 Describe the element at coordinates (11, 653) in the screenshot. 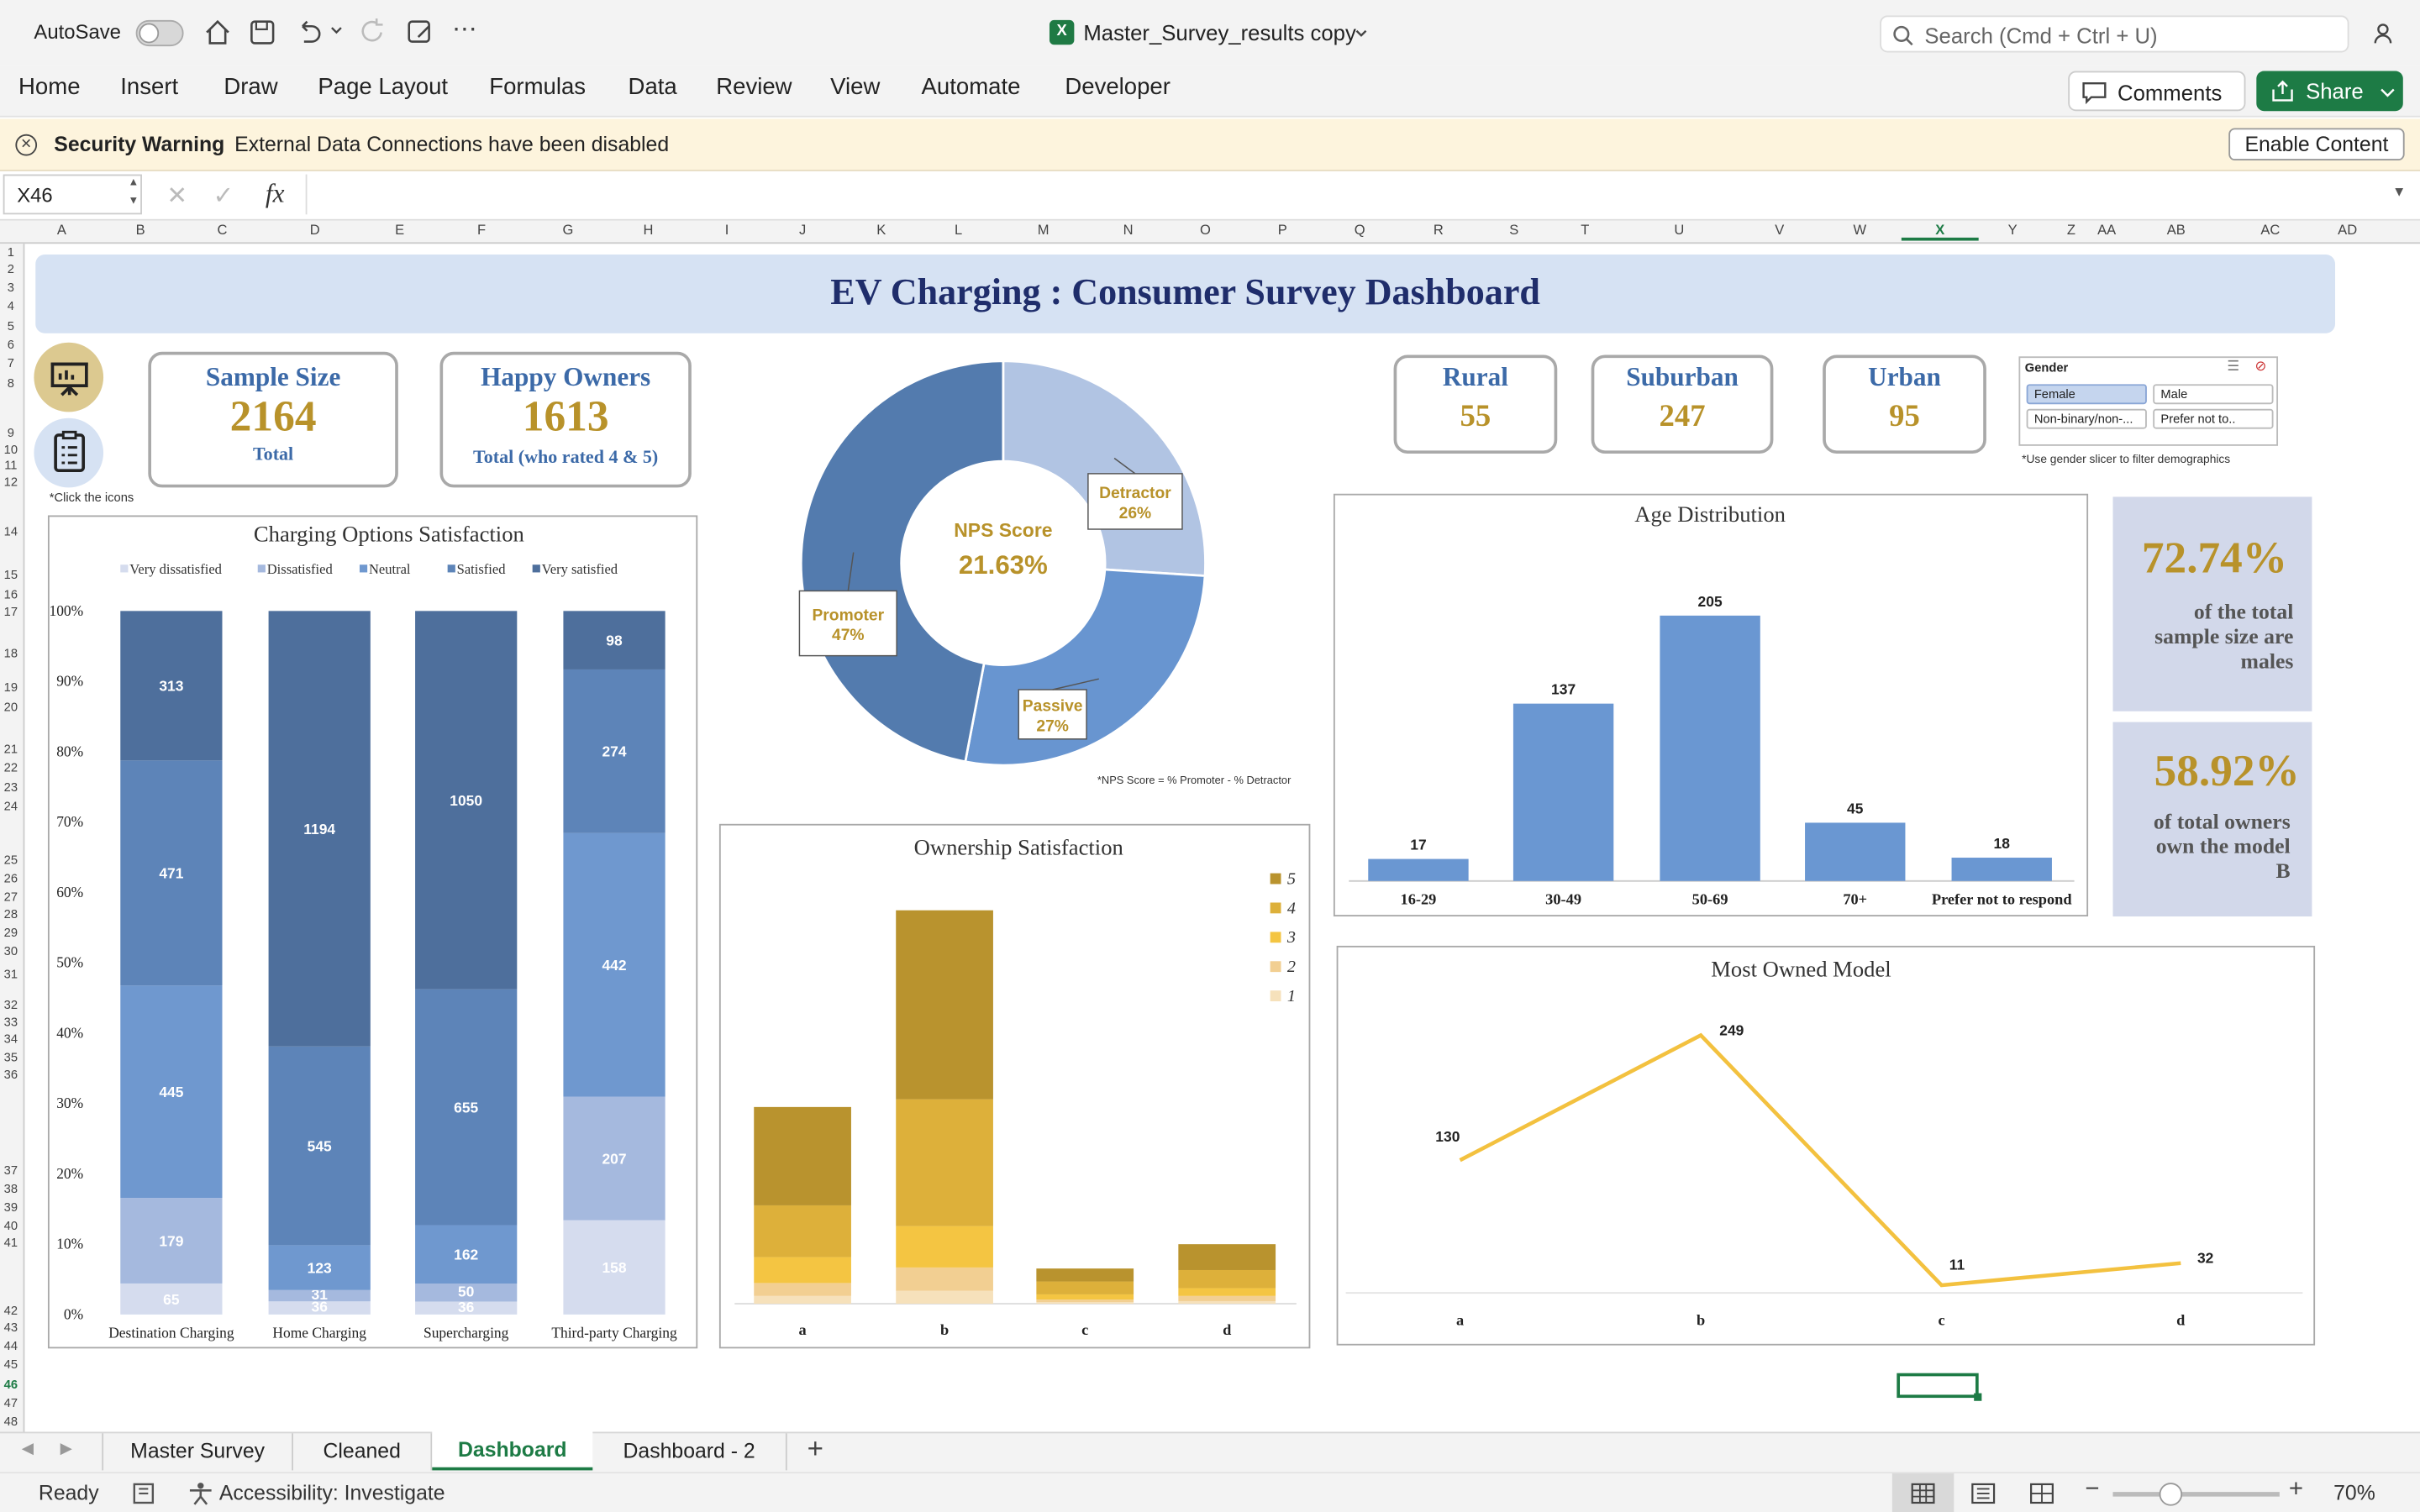

I see `row-header-18: 18` at that location.